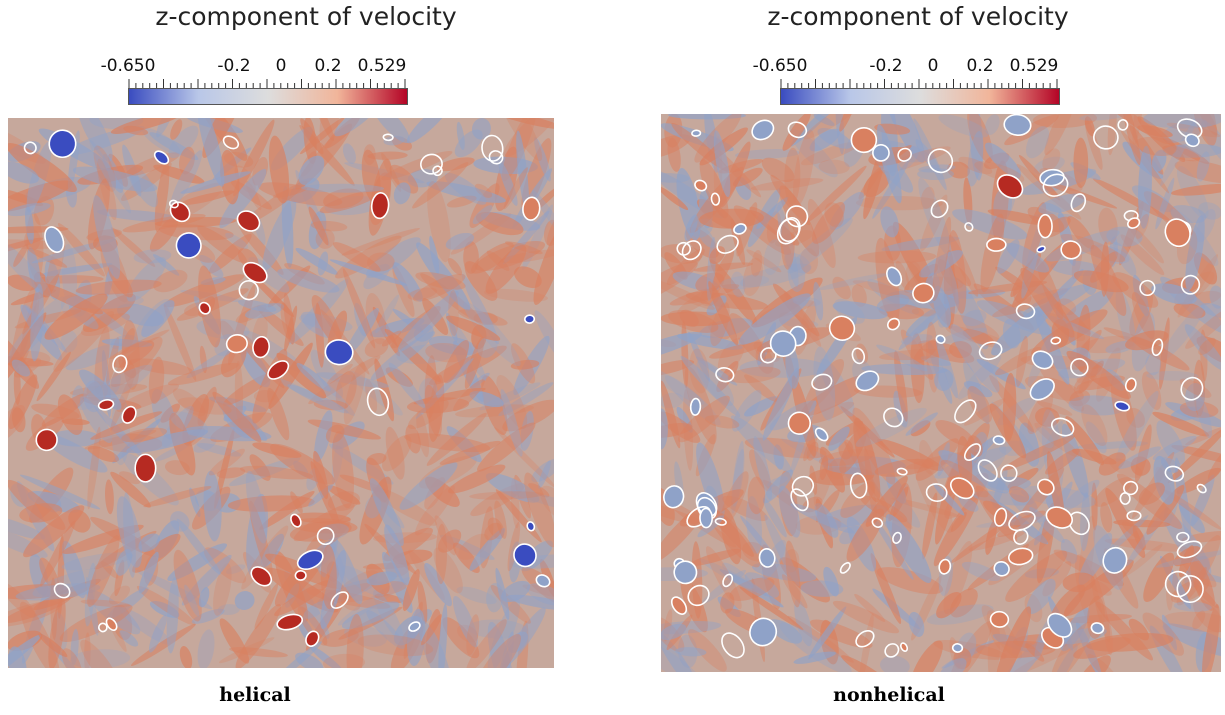  I want to click on panel-caption: helical, so click(255, 695).